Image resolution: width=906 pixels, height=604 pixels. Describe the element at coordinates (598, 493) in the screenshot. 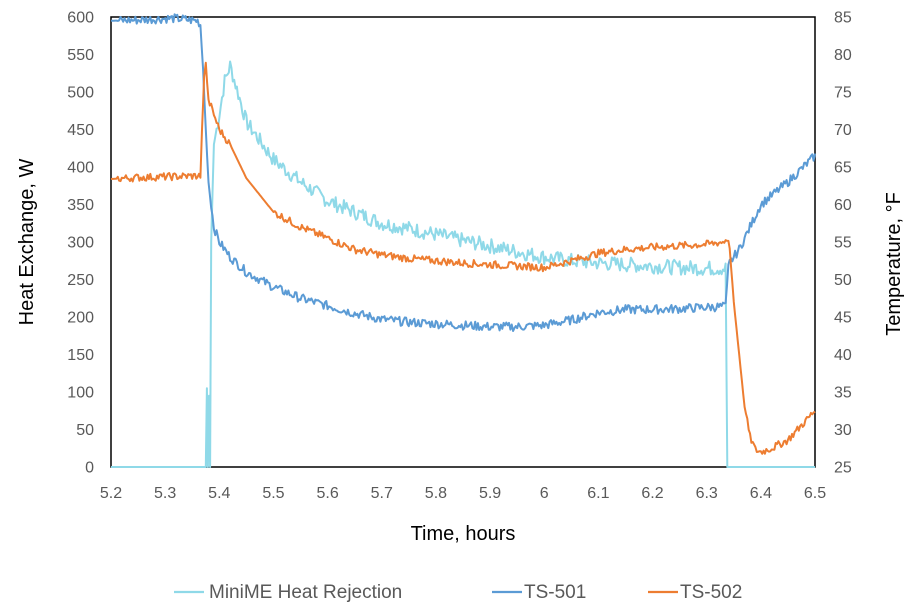

I see `x-tick-label: 6.1` at that location.